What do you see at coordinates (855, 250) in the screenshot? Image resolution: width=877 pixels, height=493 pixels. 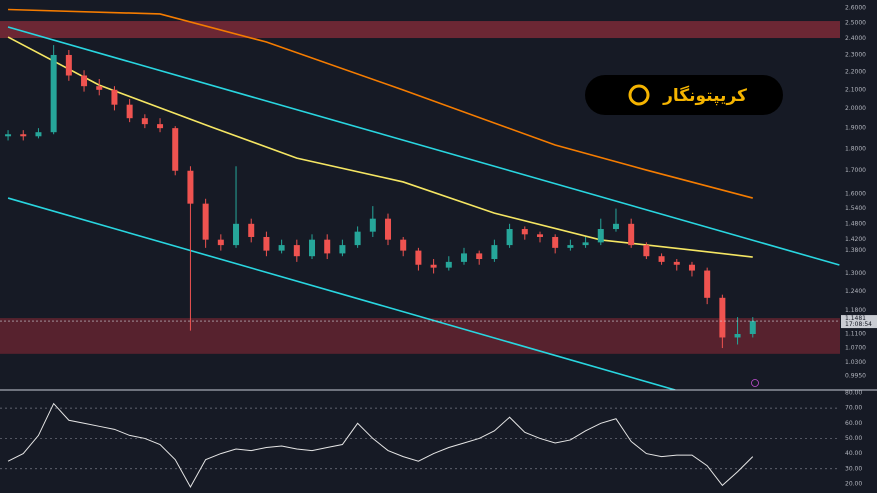 I see `y-tick-label: 1.3800` at bounding box center [855, 250].